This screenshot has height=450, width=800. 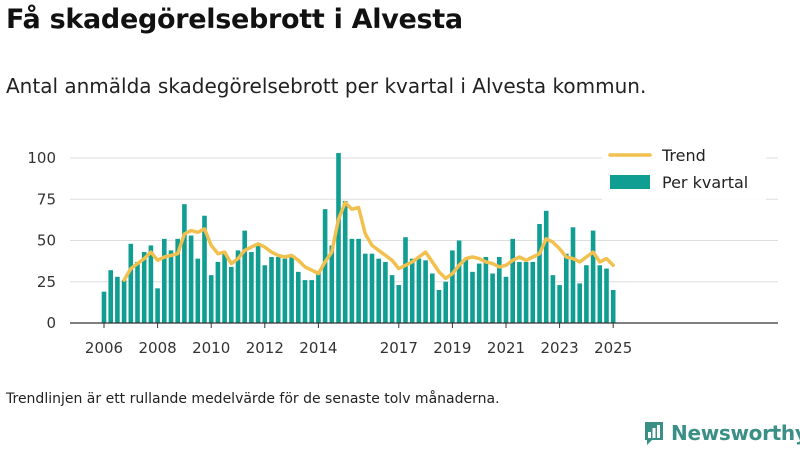 What do you see at coordinates (46, 241) in the screenshot?
I see `y-tick-label: 50` at bounding box center [46, 241].